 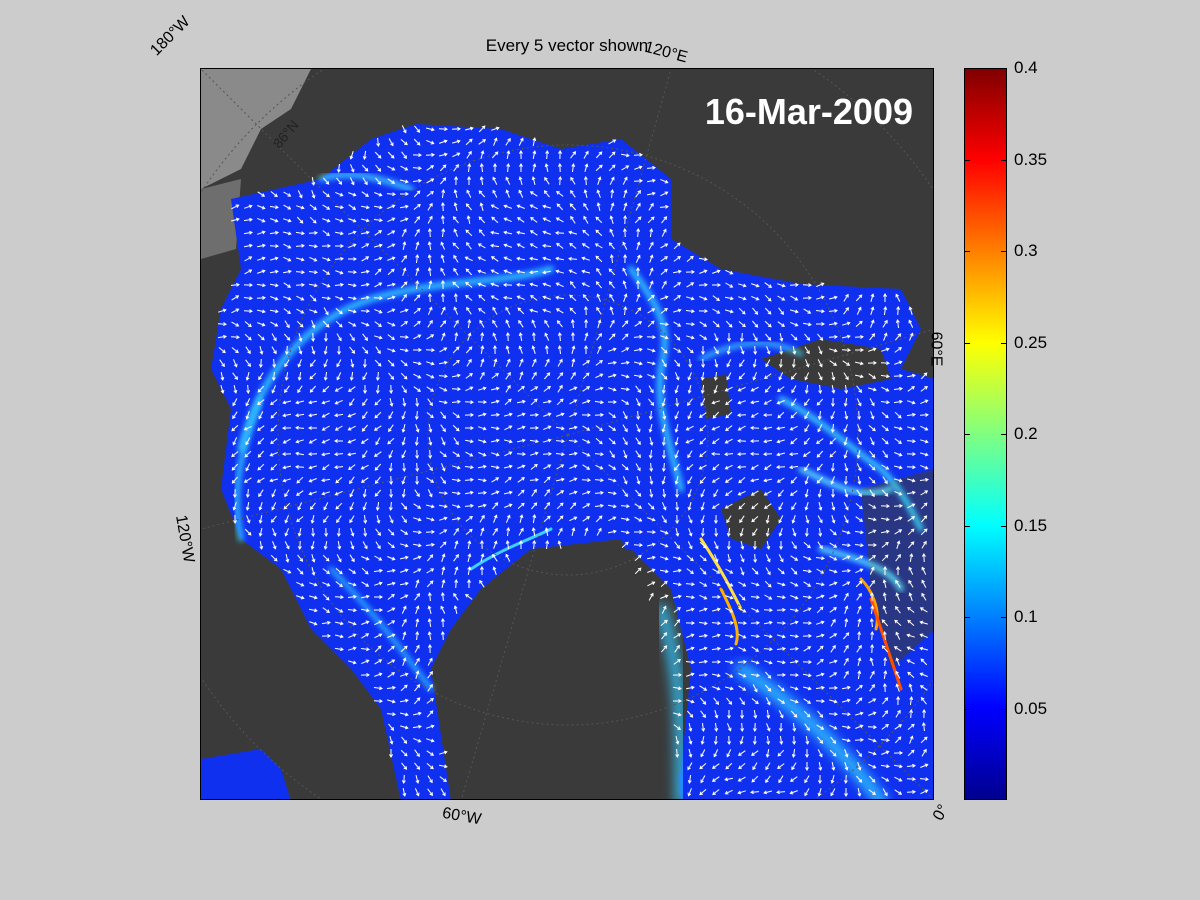 What do you see at coordinates (1031, 708) in the screenshot?
I see `colorbar-tick-label: 0.05` at bounding box center [1031, 708].